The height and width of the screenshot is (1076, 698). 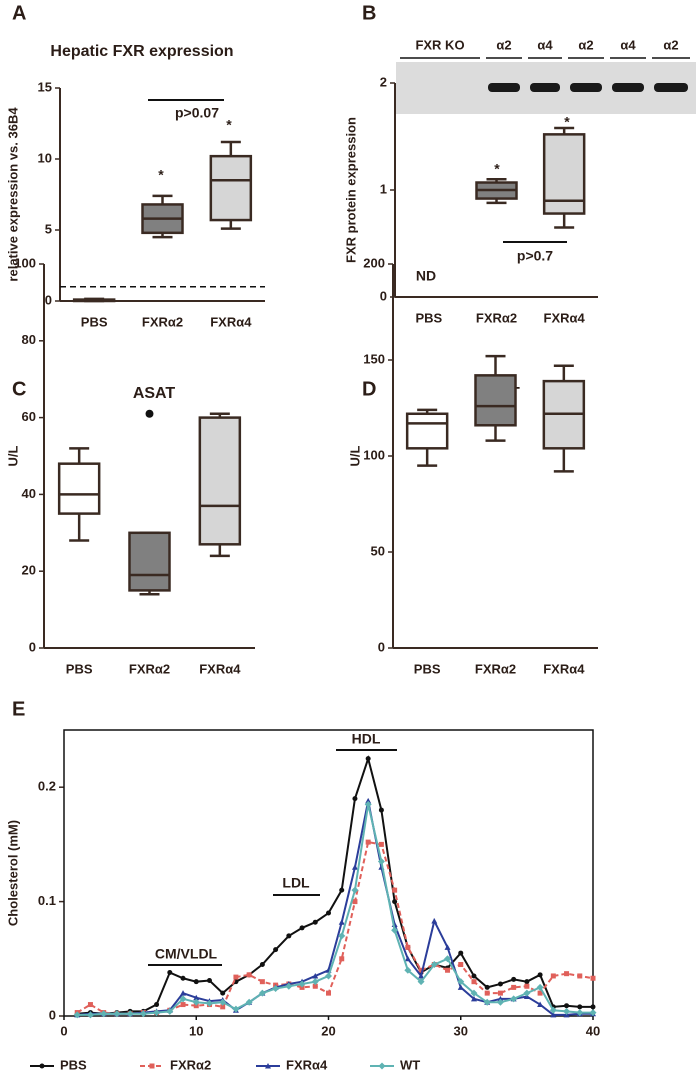 What do you see at coordinates (369, 389) in the screenshot?
I see `panel-letter: D` at bounding box center [369, 389].